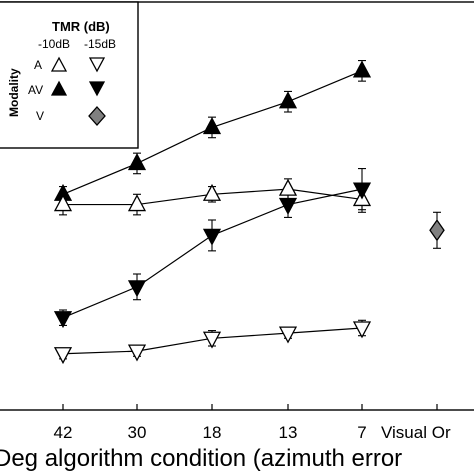 The height and width of the screenshot is (474, 474). What do you see at coordinates (288, 432) in the screenshot?
I see `x-tick-label: 13` at bounding box center [288, 432].